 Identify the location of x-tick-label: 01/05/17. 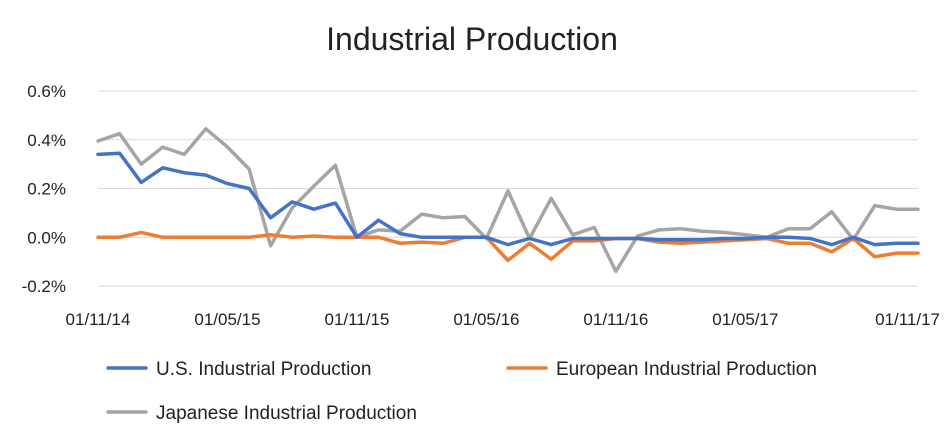
(745, 319).